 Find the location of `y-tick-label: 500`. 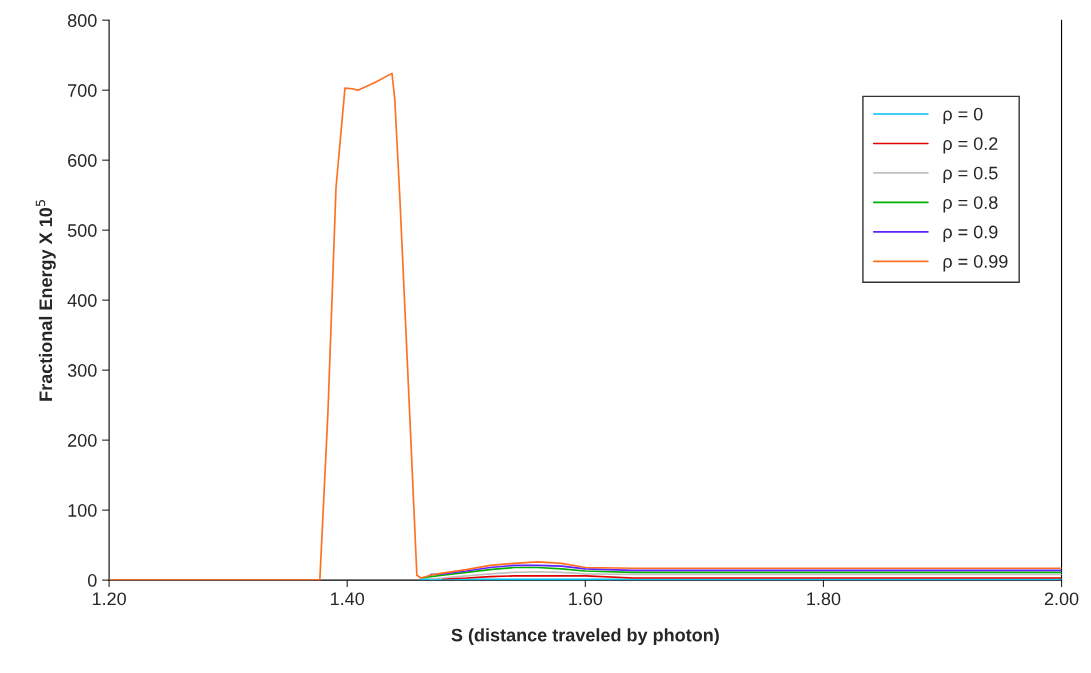

y-tick-label: 500 is located at coordinates (82, 230).